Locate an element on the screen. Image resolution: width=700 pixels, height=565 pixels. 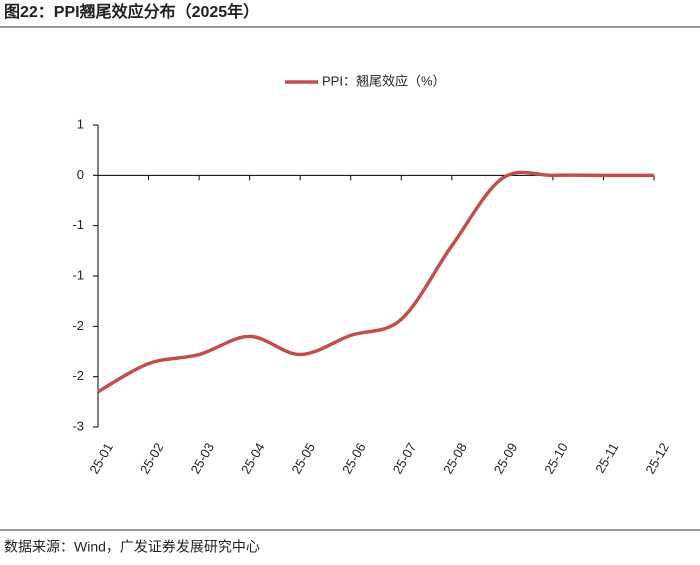
x-tick-label: 25-07 is located at coordinates (405, 458).